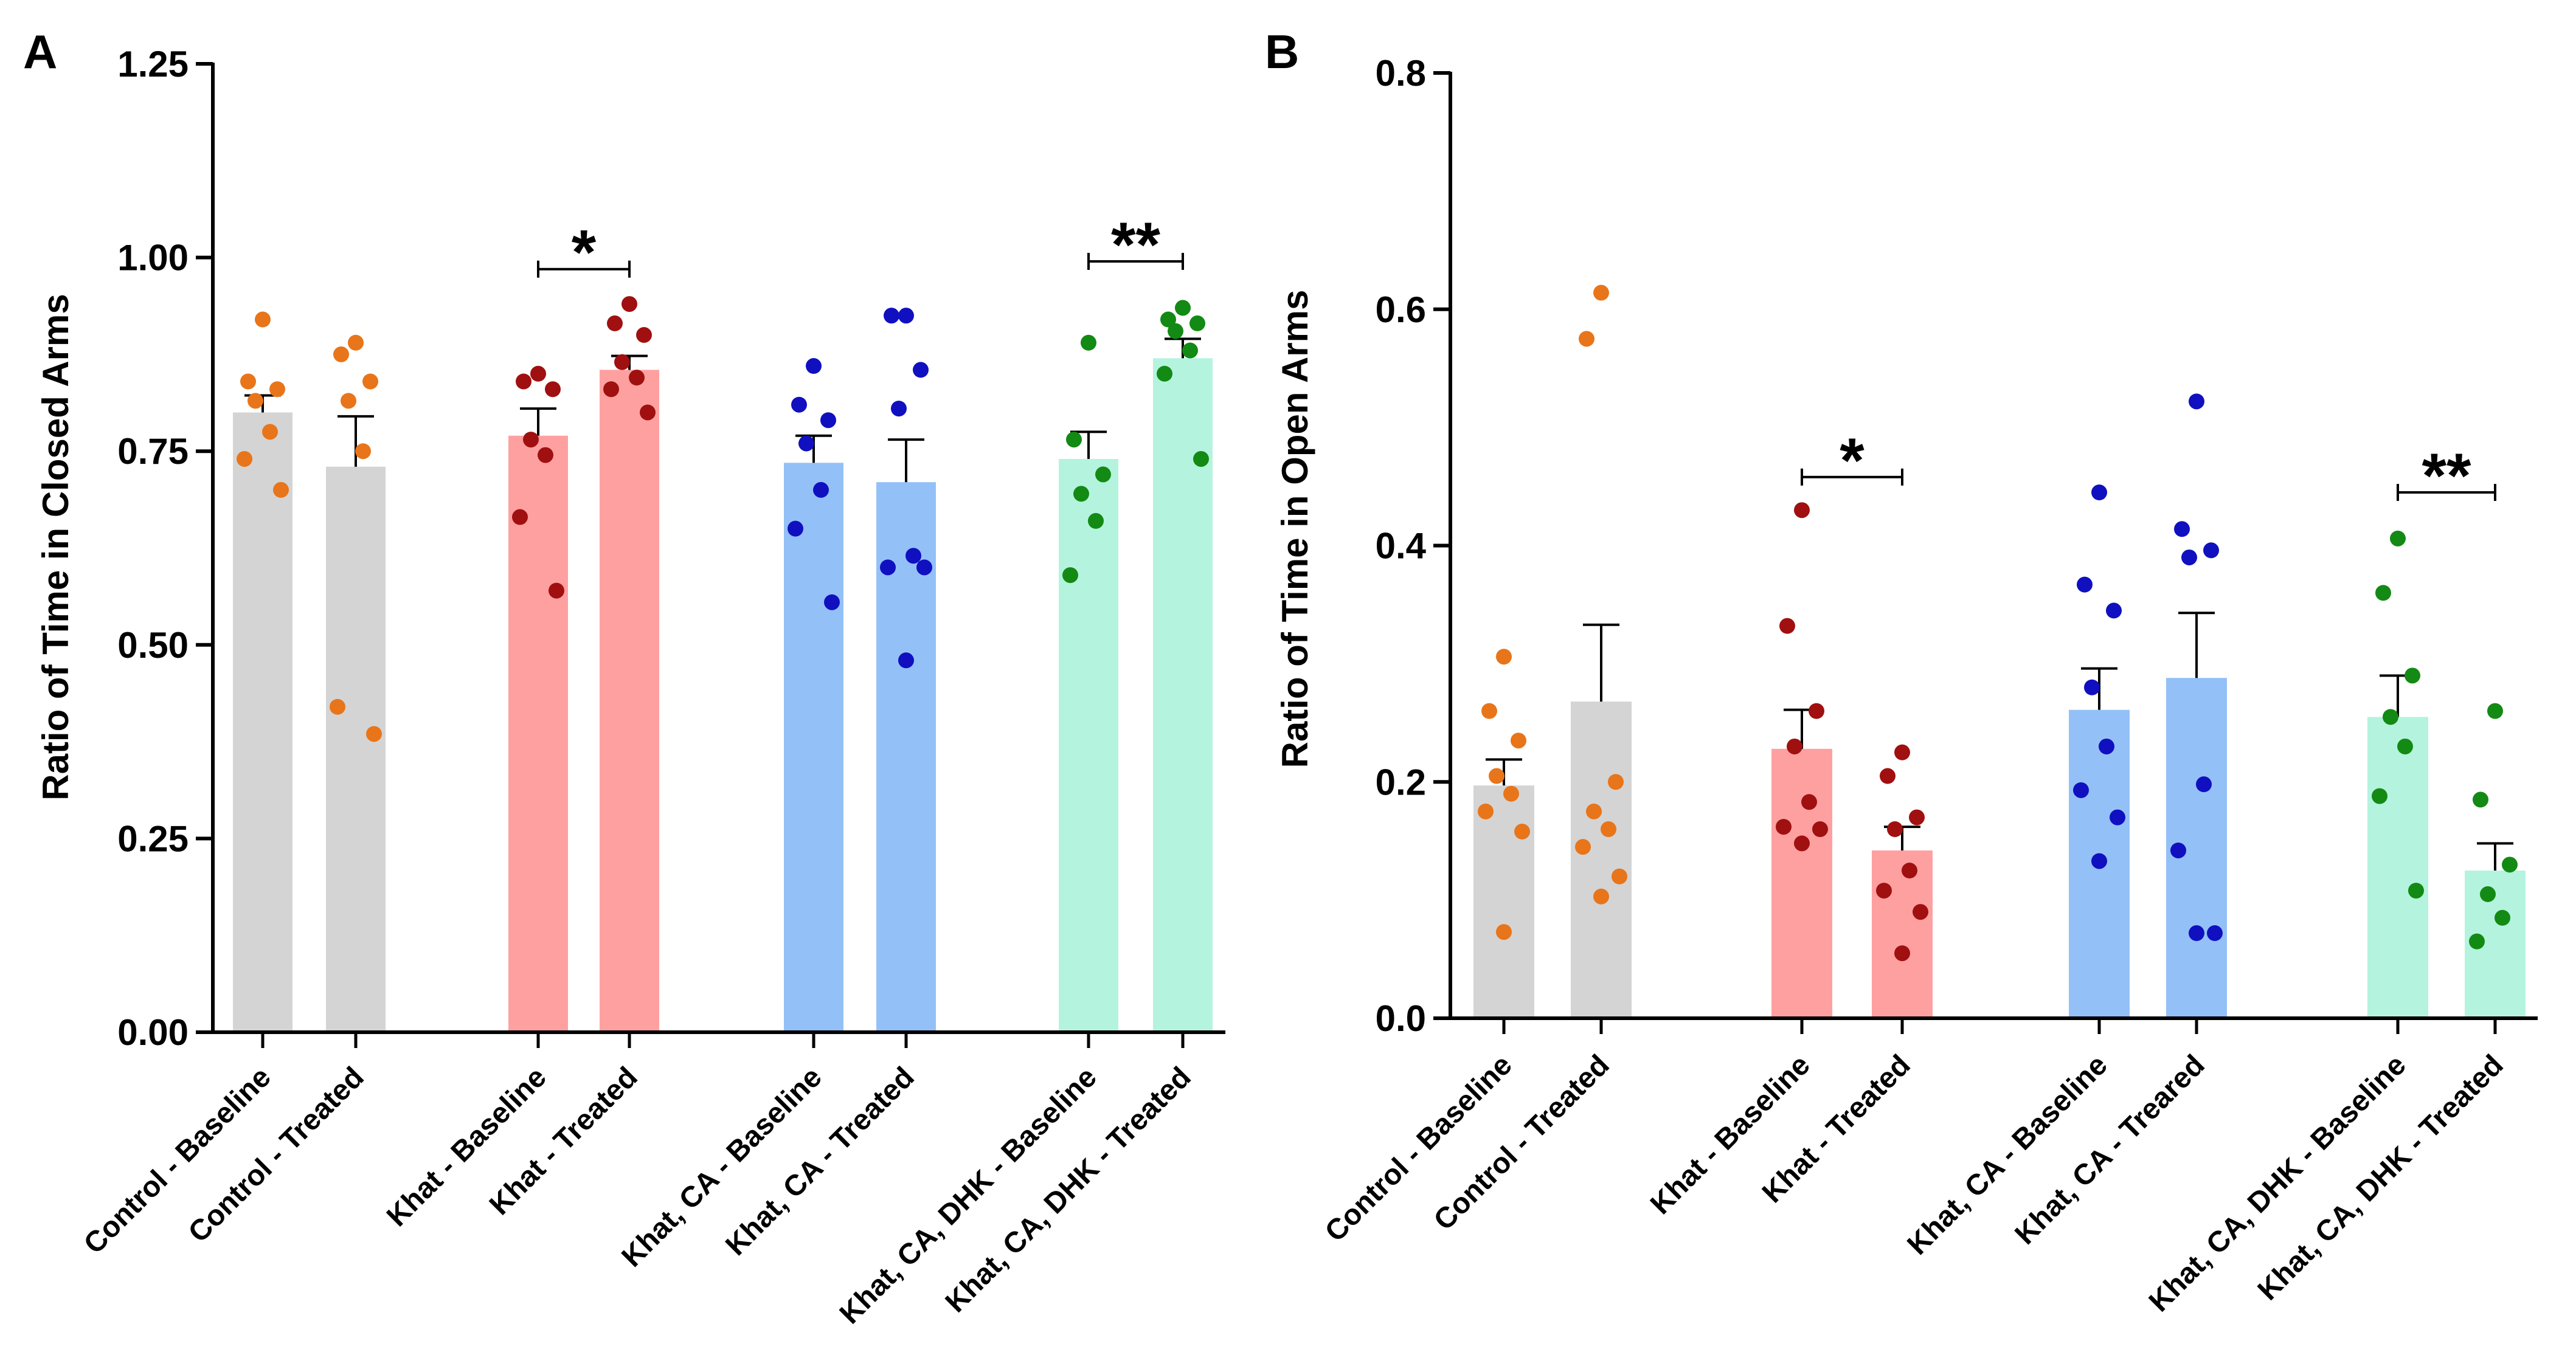 This screenshot has width=2576, height=1369. Describe the element at coordinates (153, 451) in the screenshot. I see `panel-0-y-tick-label: 0.75` at that location.